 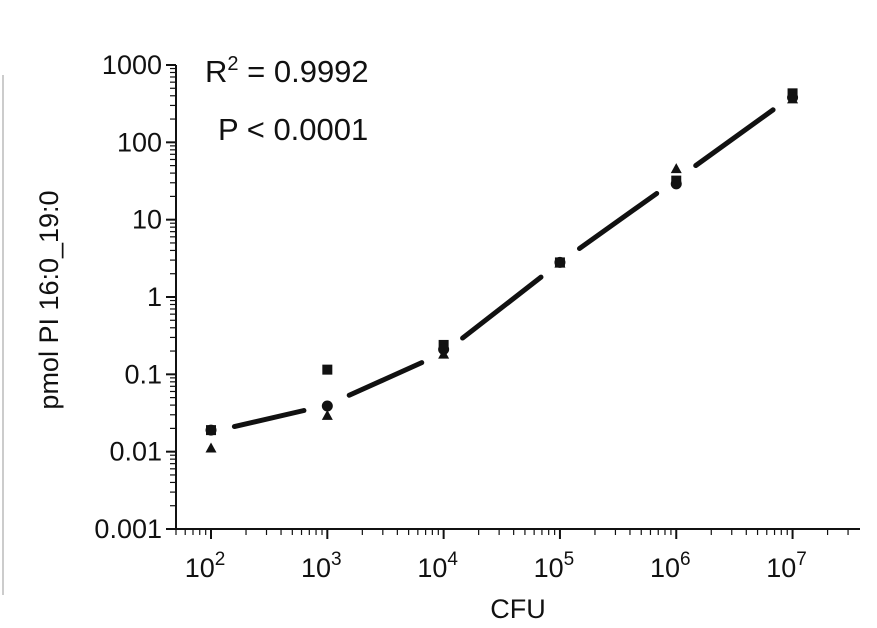 I want to click on y-tick-label: 10, so click(x=147, y=220).